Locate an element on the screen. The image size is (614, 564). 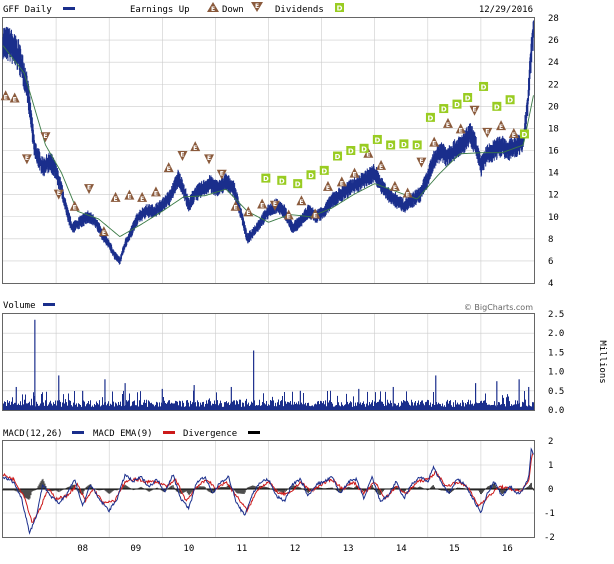
price-tick-label: 20 is located at coordinates (553, 107).